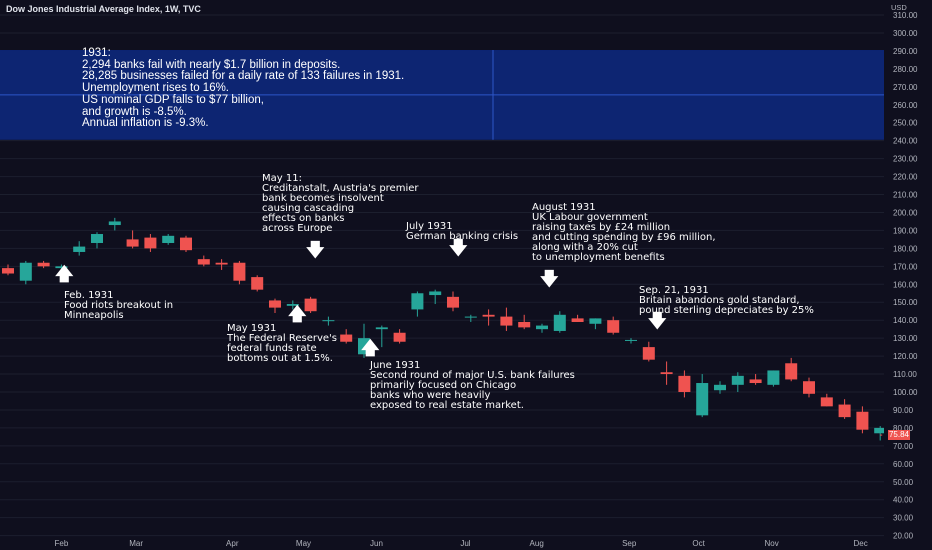 This screenshot has height=550, width=932. What do you see at coordinates (905, 159) in the screenshot?
I see `y-tick-label: 230.00` at bounding box center [905, 159].